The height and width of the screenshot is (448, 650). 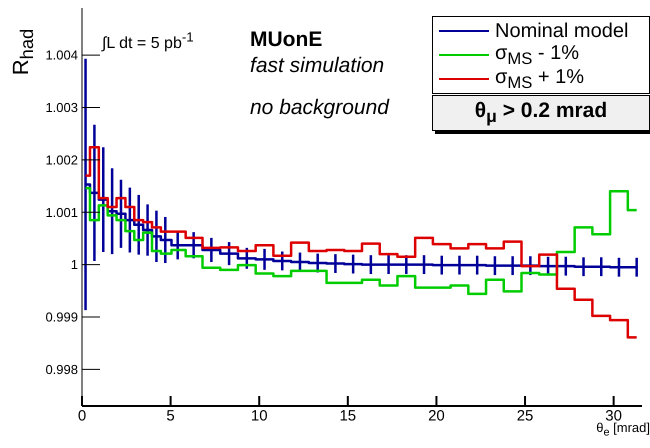 What do you see at coordinates (537, 55) in the screenshot?
I see `legend-label: σ$_{MS}$ - 1%` at bounding box center [537, 55].